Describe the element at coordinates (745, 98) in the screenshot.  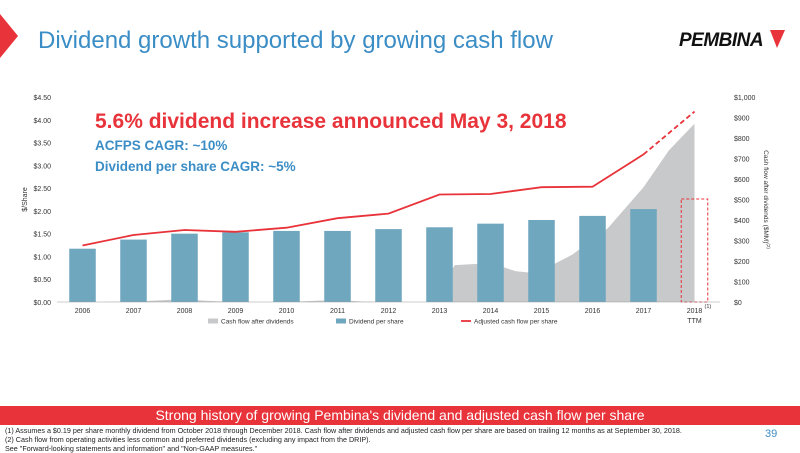
I see `right-tick-label: $1,000` at that location.